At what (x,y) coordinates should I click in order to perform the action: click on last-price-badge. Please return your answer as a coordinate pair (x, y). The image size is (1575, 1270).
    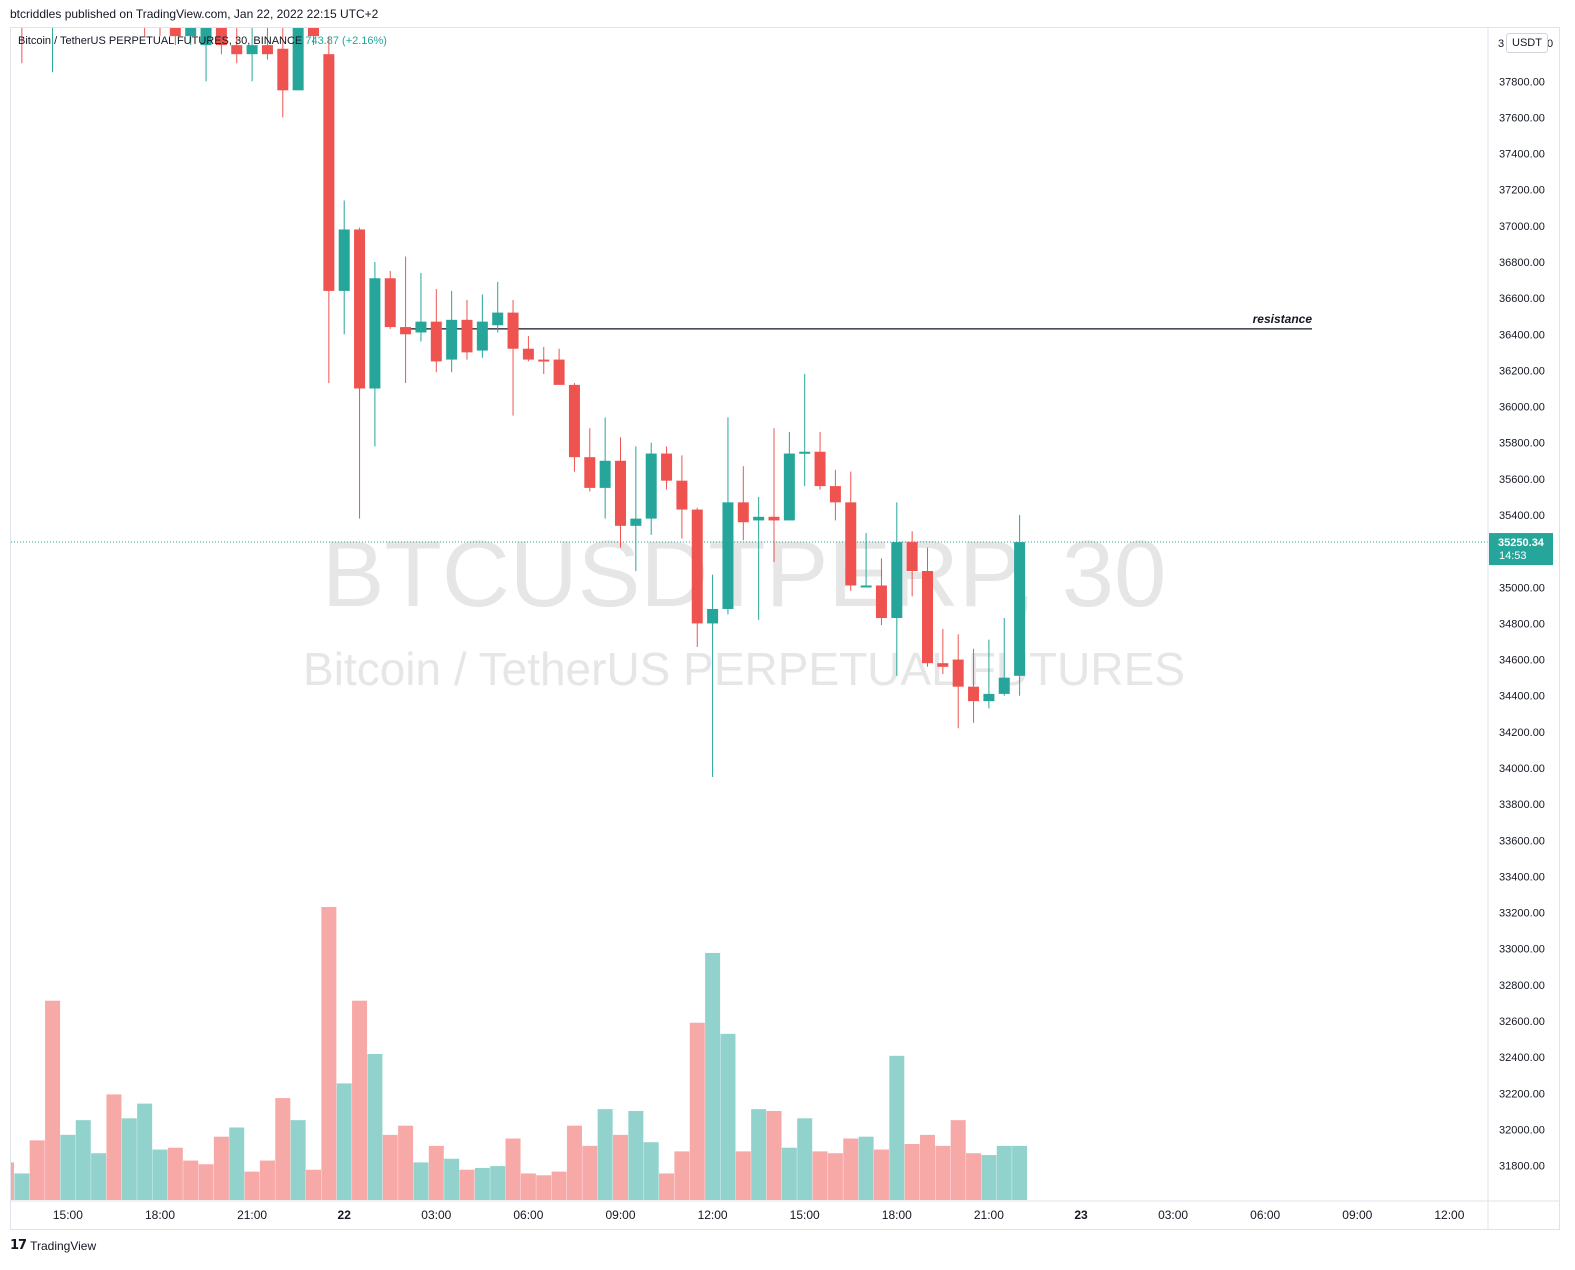
    Looking at the image, I should click on (1521, 549).